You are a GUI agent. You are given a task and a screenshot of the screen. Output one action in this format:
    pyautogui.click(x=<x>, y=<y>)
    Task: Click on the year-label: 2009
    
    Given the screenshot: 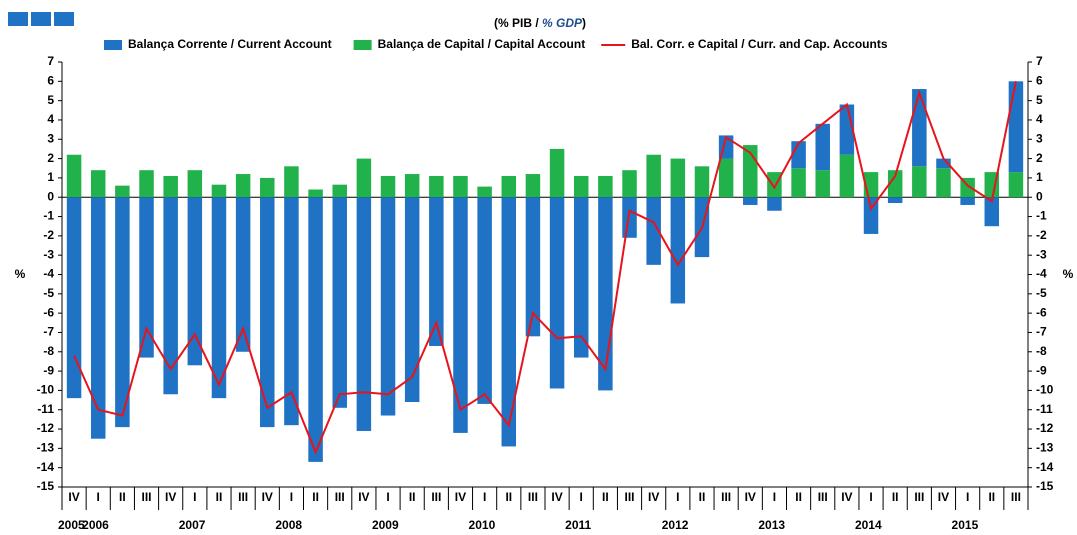 What is the action you would take?
    pyautogui.click(x=385, y=525)
    